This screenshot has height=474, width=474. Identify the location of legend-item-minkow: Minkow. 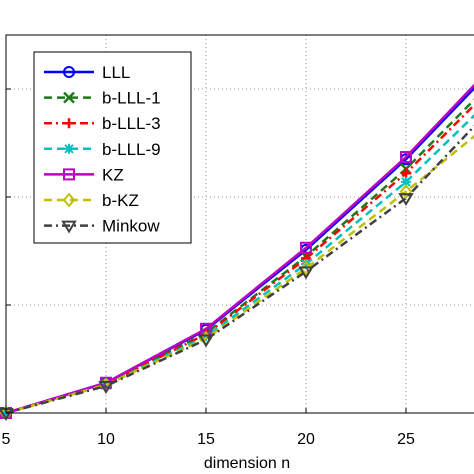
(102, 226).